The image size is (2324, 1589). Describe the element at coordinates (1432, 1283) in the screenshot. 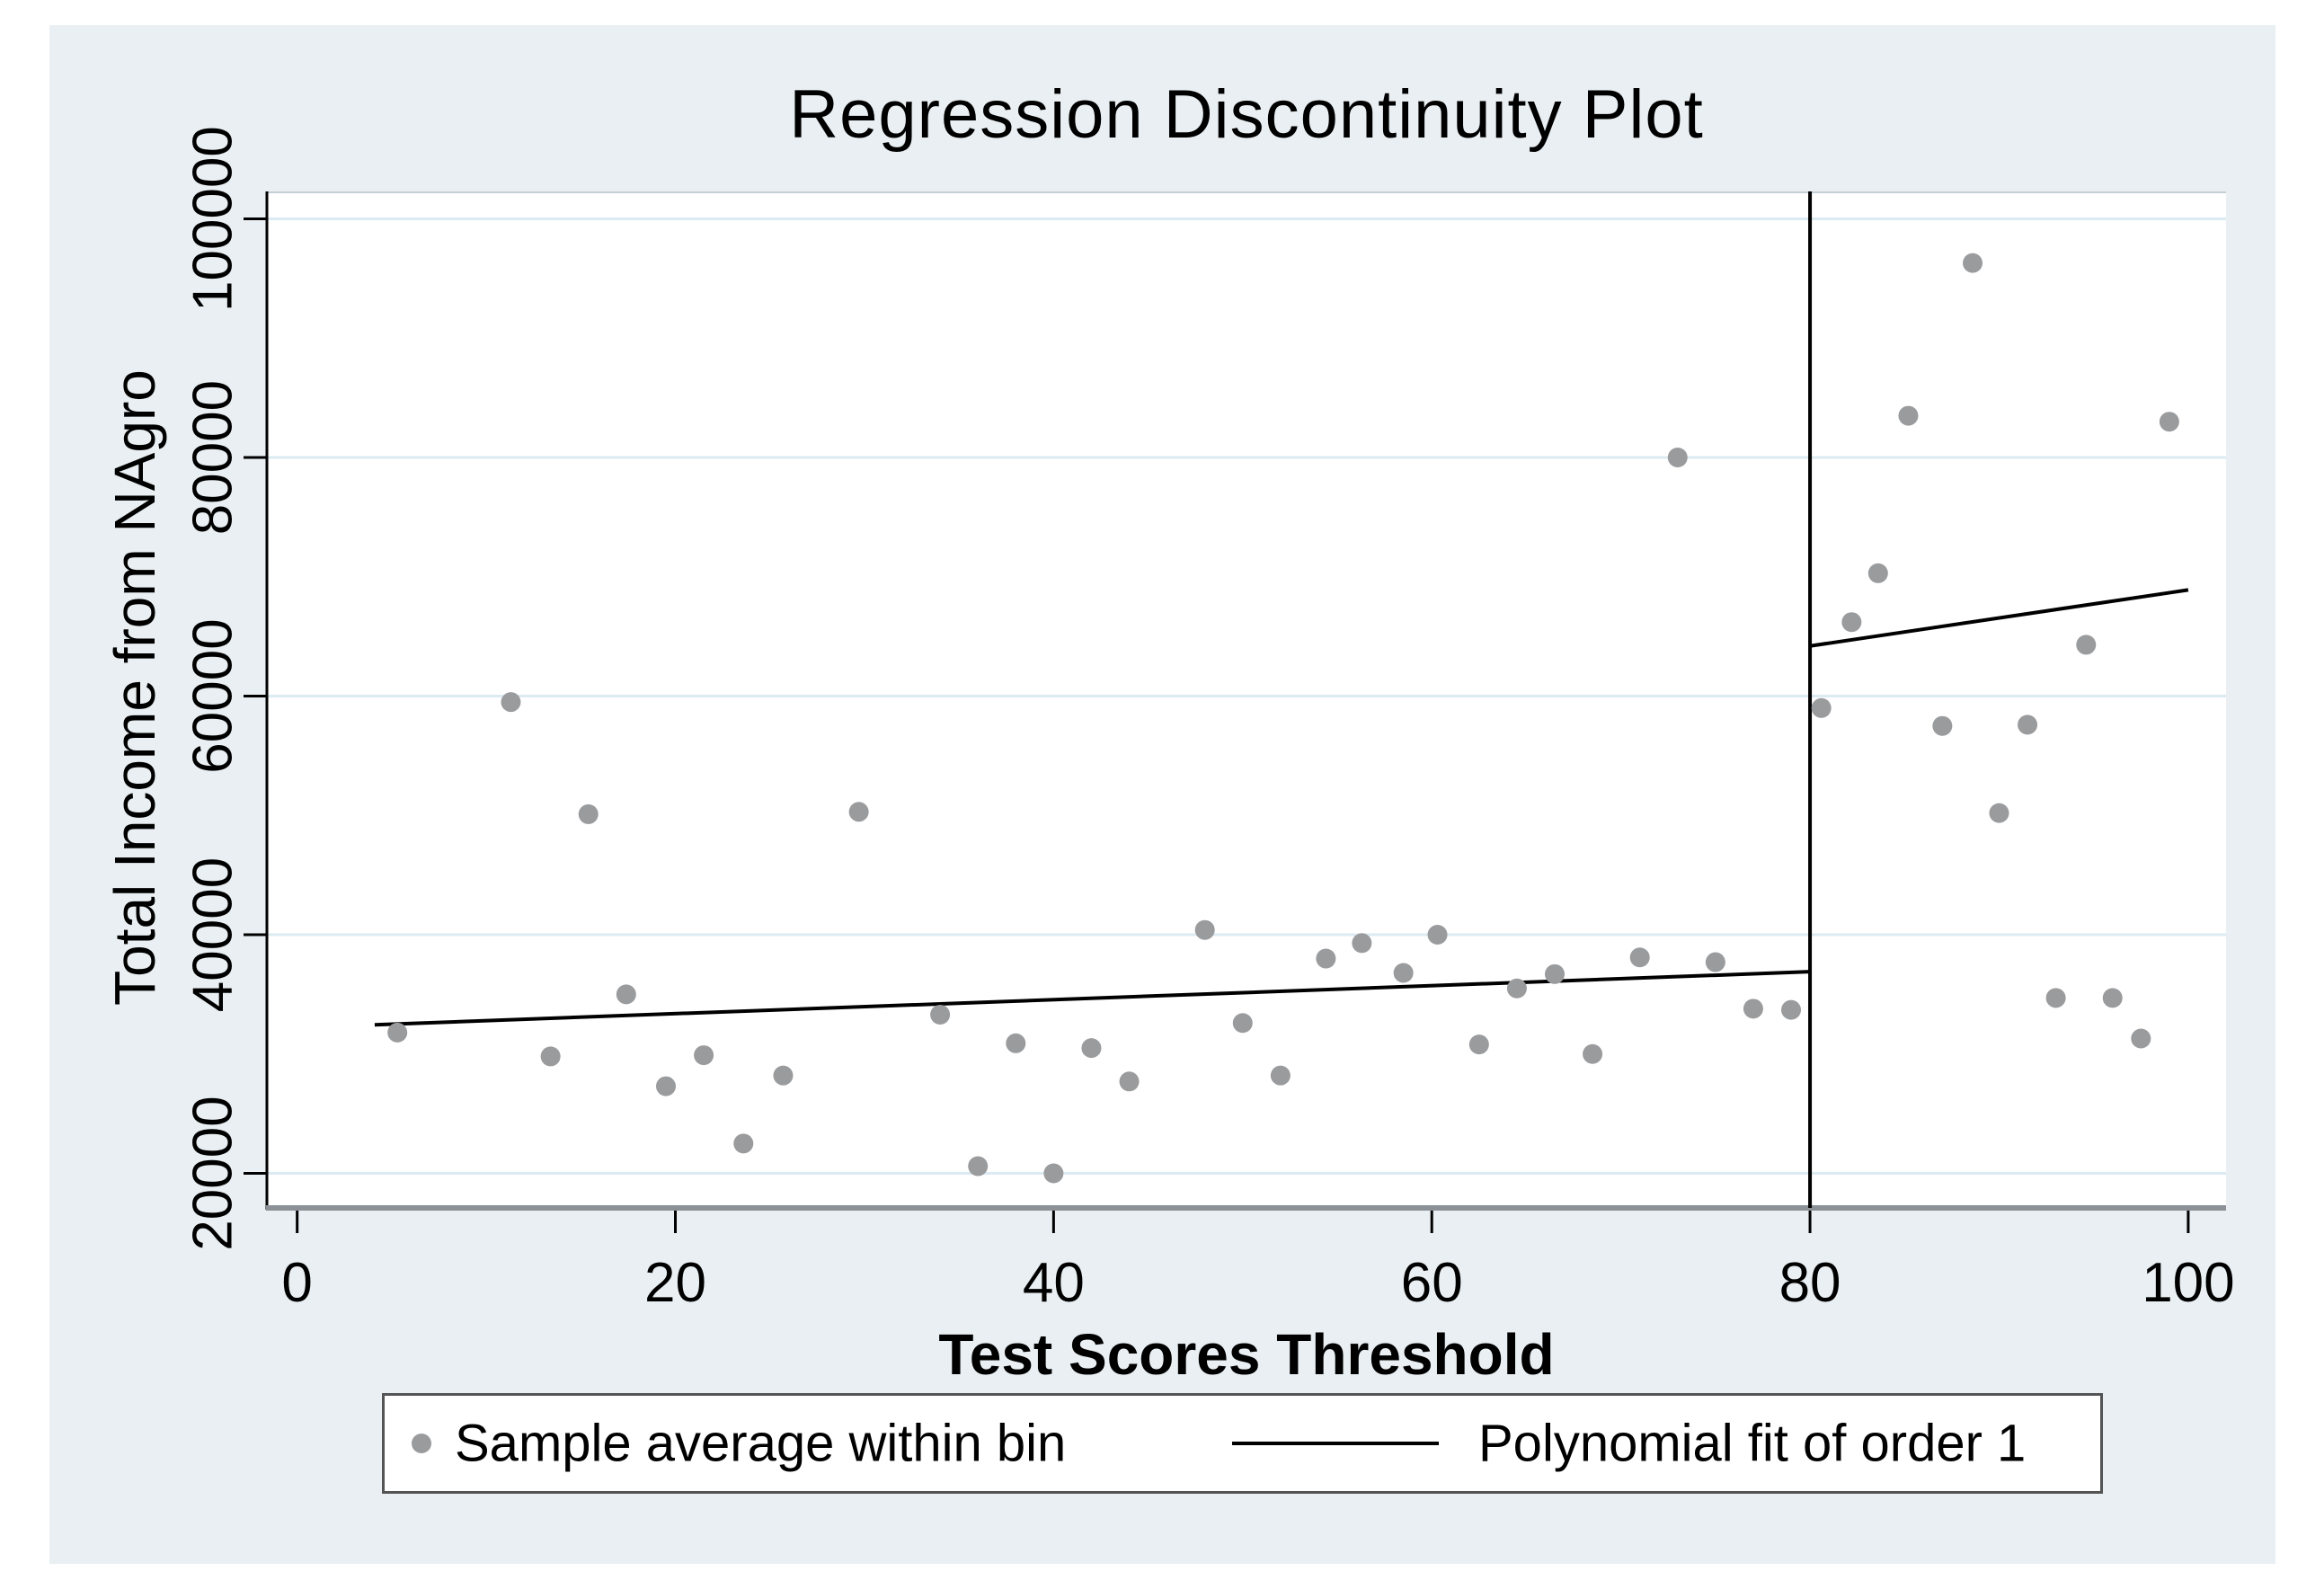

I see `x-tick-label: 60` at that location.